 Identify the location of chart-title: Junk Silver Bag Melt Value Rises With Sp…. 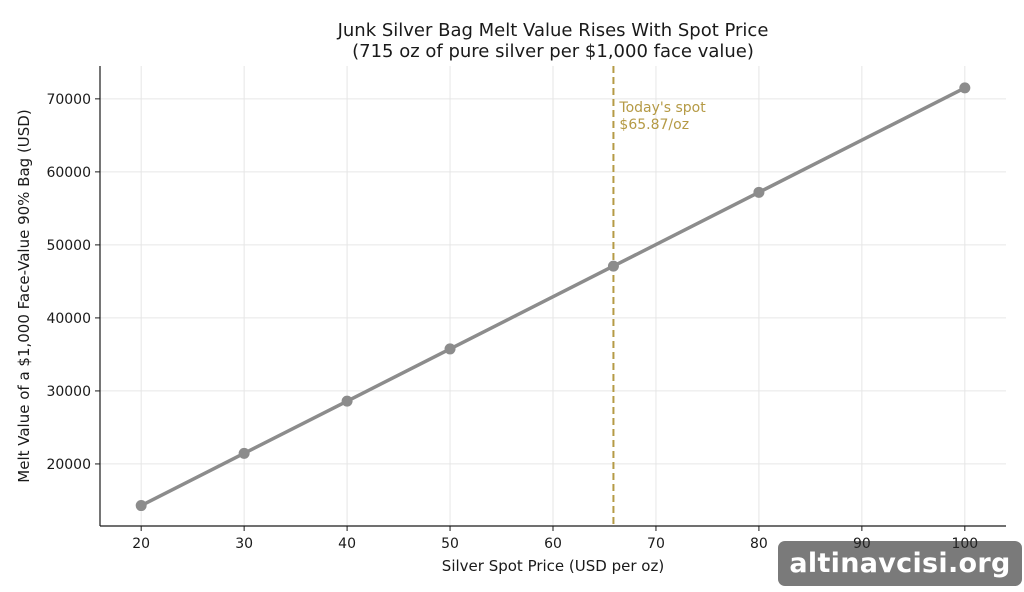
(553, 30).